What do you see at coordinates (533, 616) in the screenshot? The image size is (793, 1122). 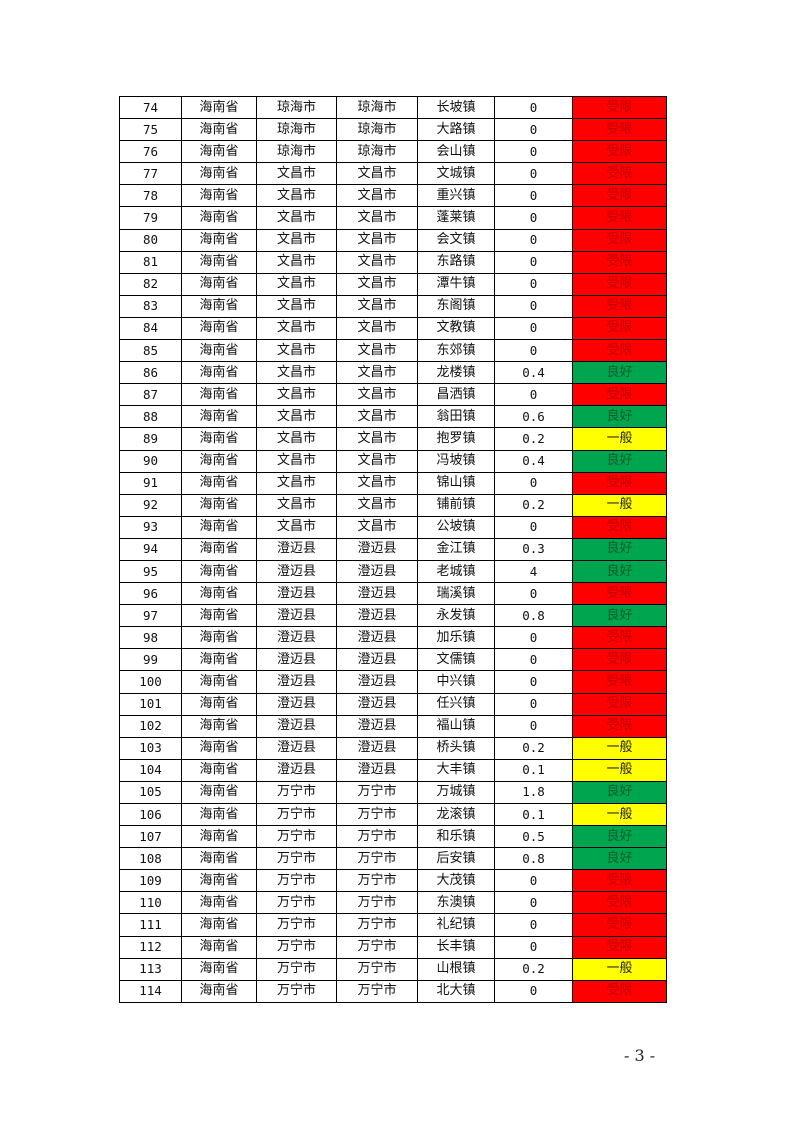 I see `value-cell: 0.8` at bounding box center [533, 616].